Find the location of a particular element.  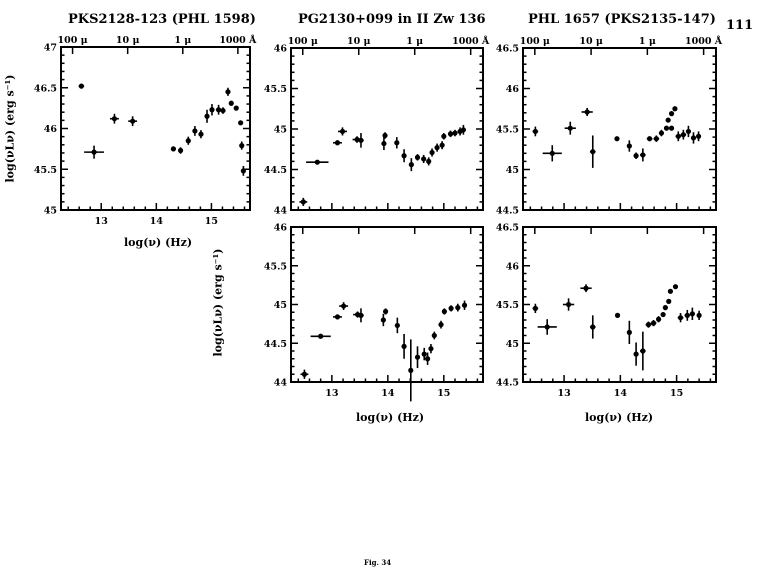

x-axis-label-pks2128: log(ν) (Hz) is located at coordinates (158, 242).